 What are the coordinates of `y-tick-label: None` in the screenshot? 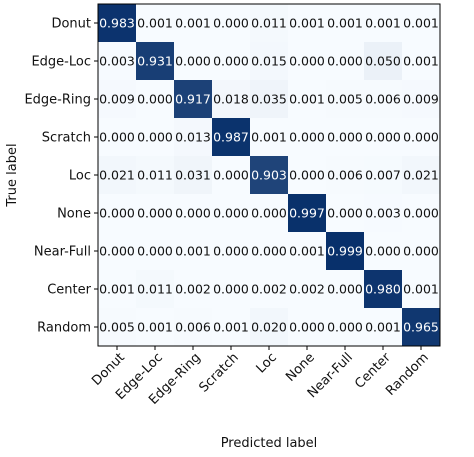 It's located at (74, 214).